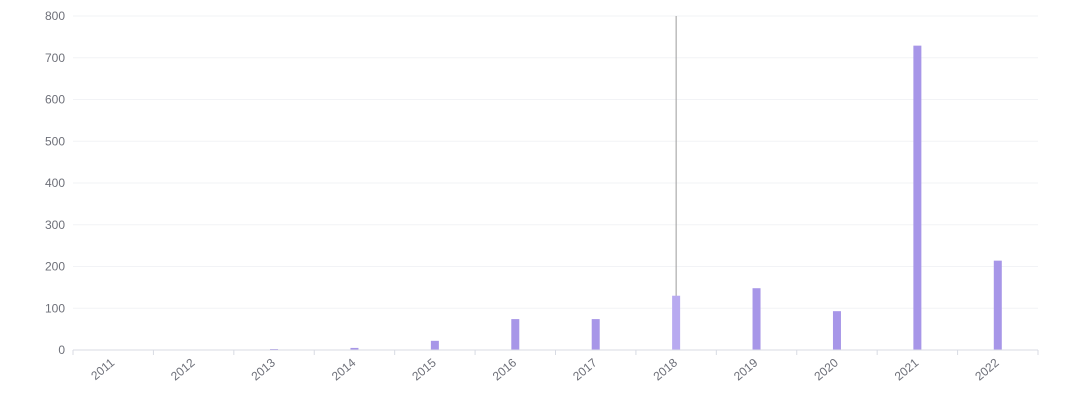 Image resolution: width=1080 pixels, height=413 pixels. What do you see at coordinates (997, 305) in the screenshot?
I see `bar-2022` at bounding box center [997, 305].